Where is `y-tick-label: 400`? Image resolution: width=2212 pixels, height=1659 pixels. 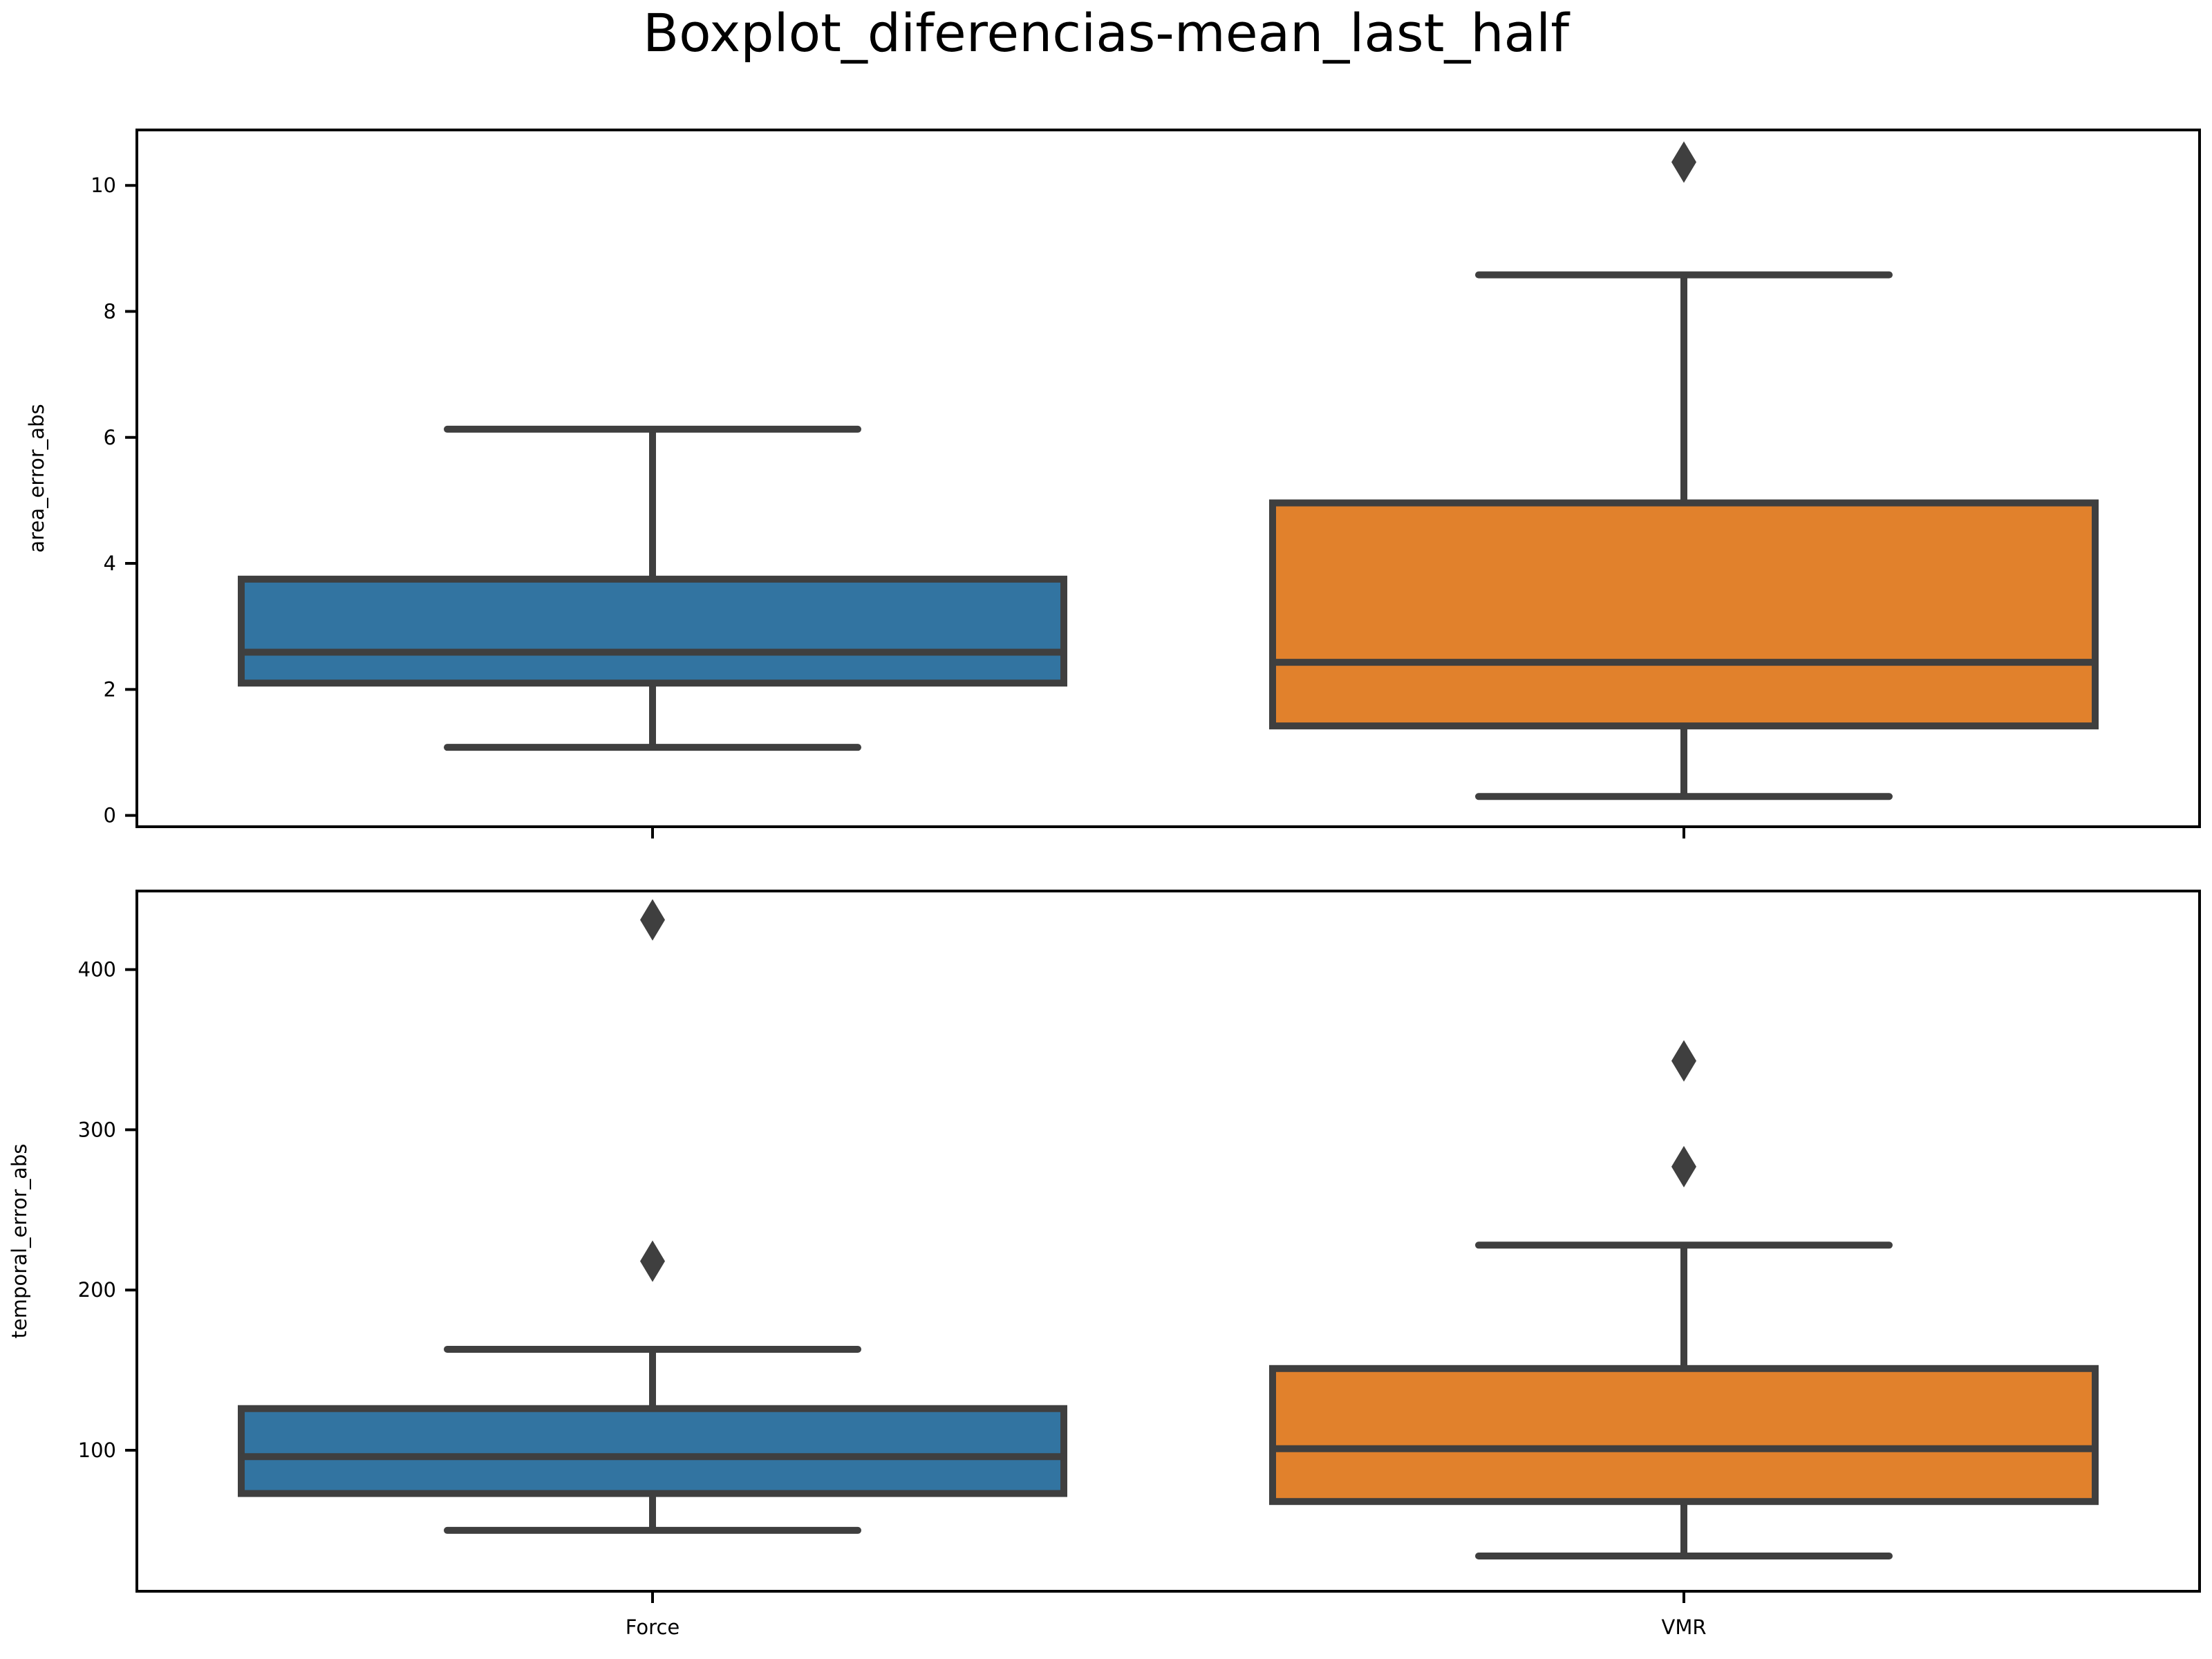 y-tick-label: 400 is located at coordinates (97, 970).